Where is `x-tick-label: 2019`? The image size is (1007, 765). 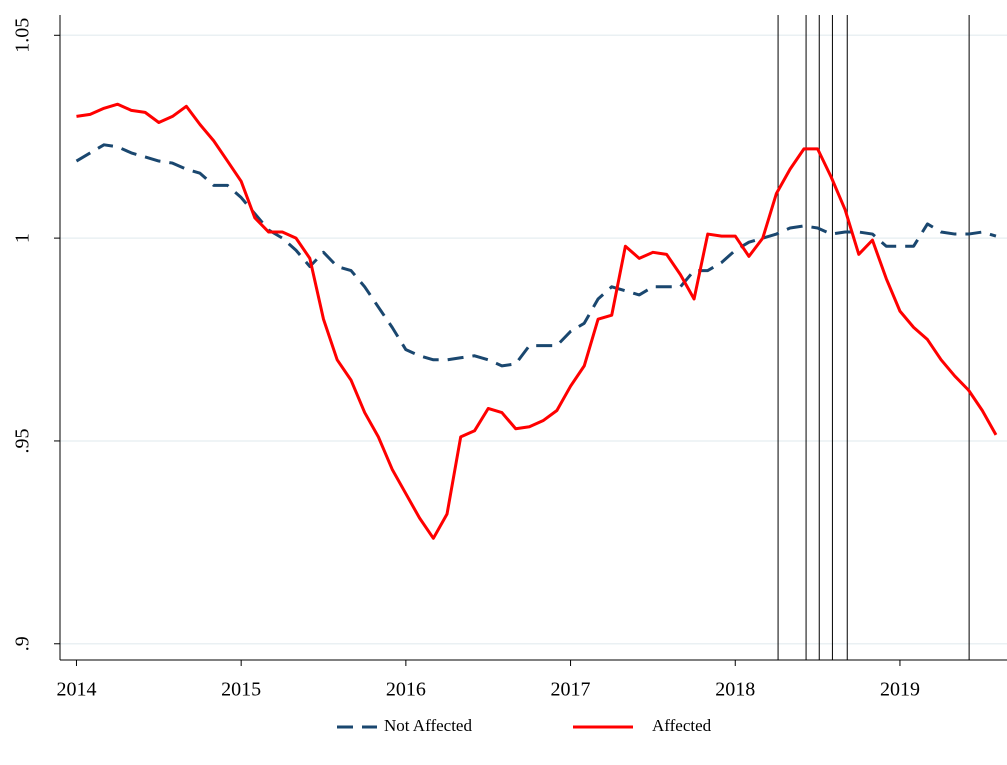
x-tick-label: 2019 is located at coordinates (900, 690).